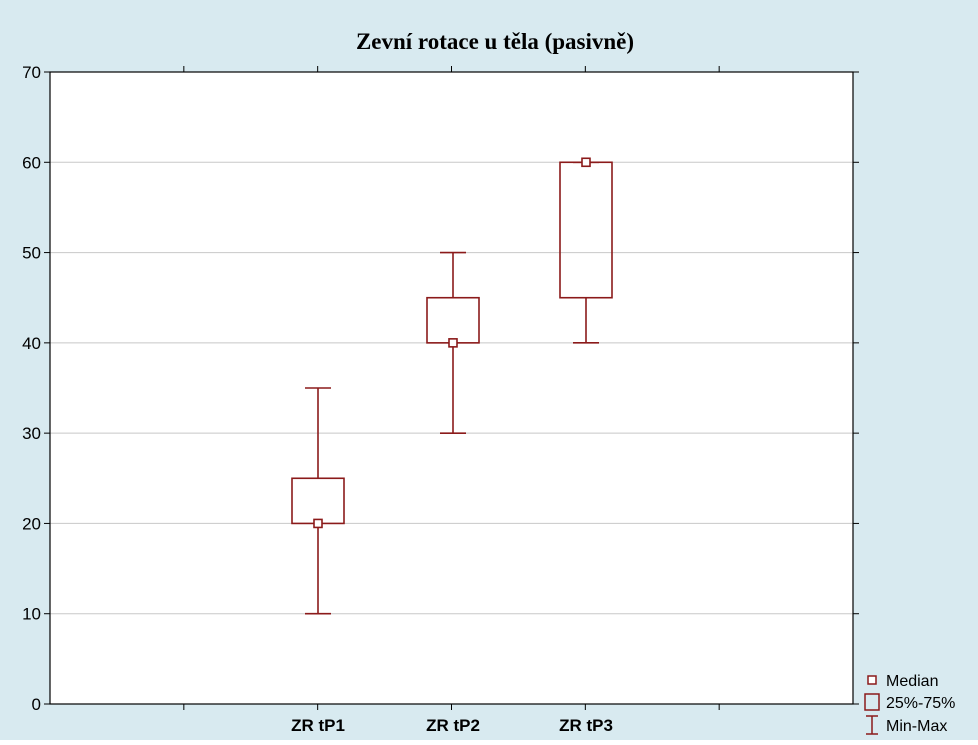 This screenshot has width=978, height=745. Describe the element at coordinates (920, 703) in the screenshot. I see `legend-label: 25%-75%` at that location.